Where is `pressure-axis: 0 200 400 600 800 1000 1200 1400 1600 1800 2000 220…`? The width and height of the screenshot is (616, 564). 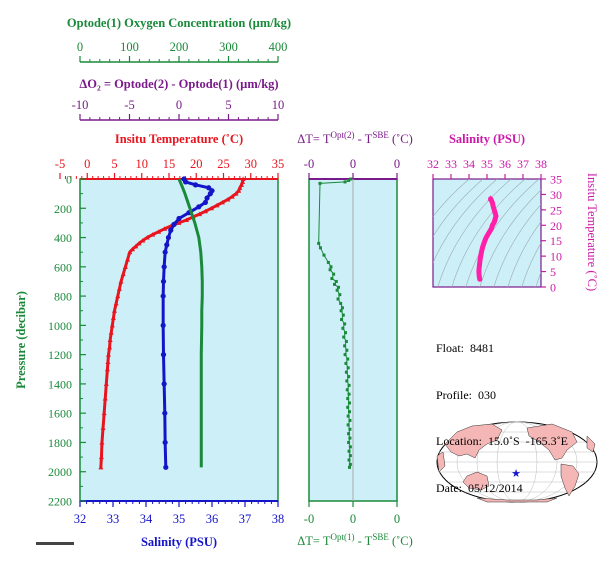 pressure-axis: 0 200 400 600 800 1000 1200 1400 1600 1800 2000 220… is located at coordinates (67, 341).